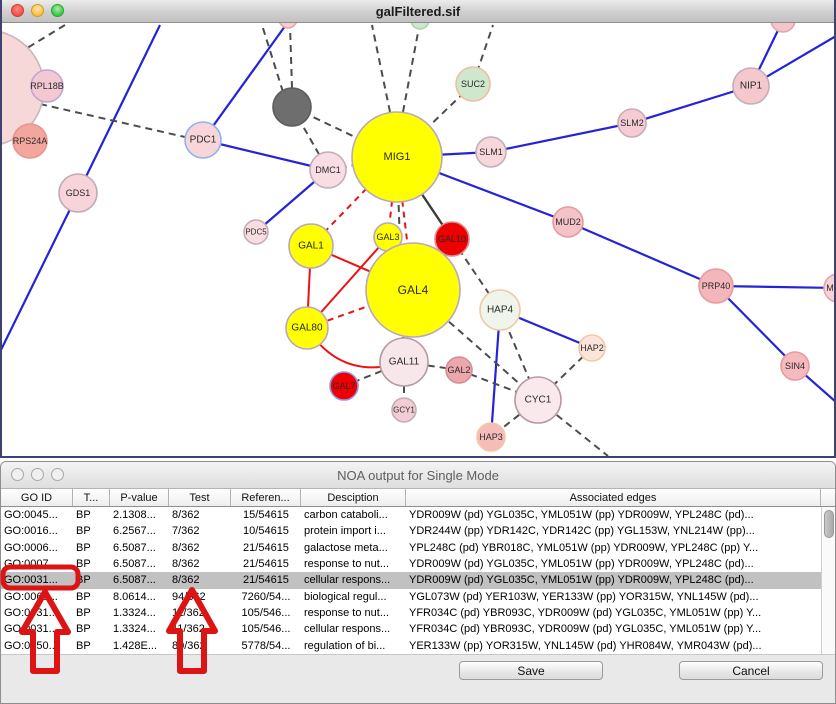 The width and height of the screenshot is (836, 704). Describe the element at coordinates (404, 410) in the screenshot. I see `network-node-GCY1` at that location.